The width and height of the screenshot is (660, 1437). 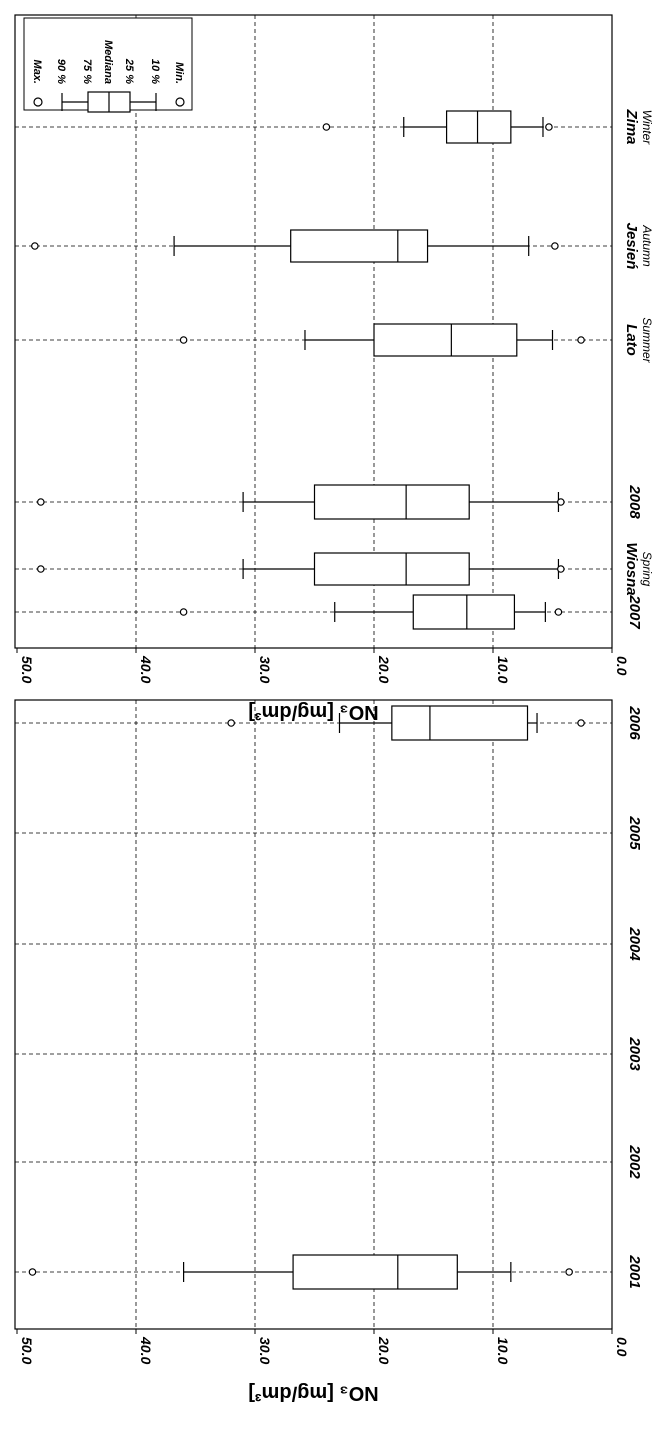 What do you see at coordinates (631, 568) in the screenshot?
I see `category-label: Wiosna` at bounding box center [631, 568].